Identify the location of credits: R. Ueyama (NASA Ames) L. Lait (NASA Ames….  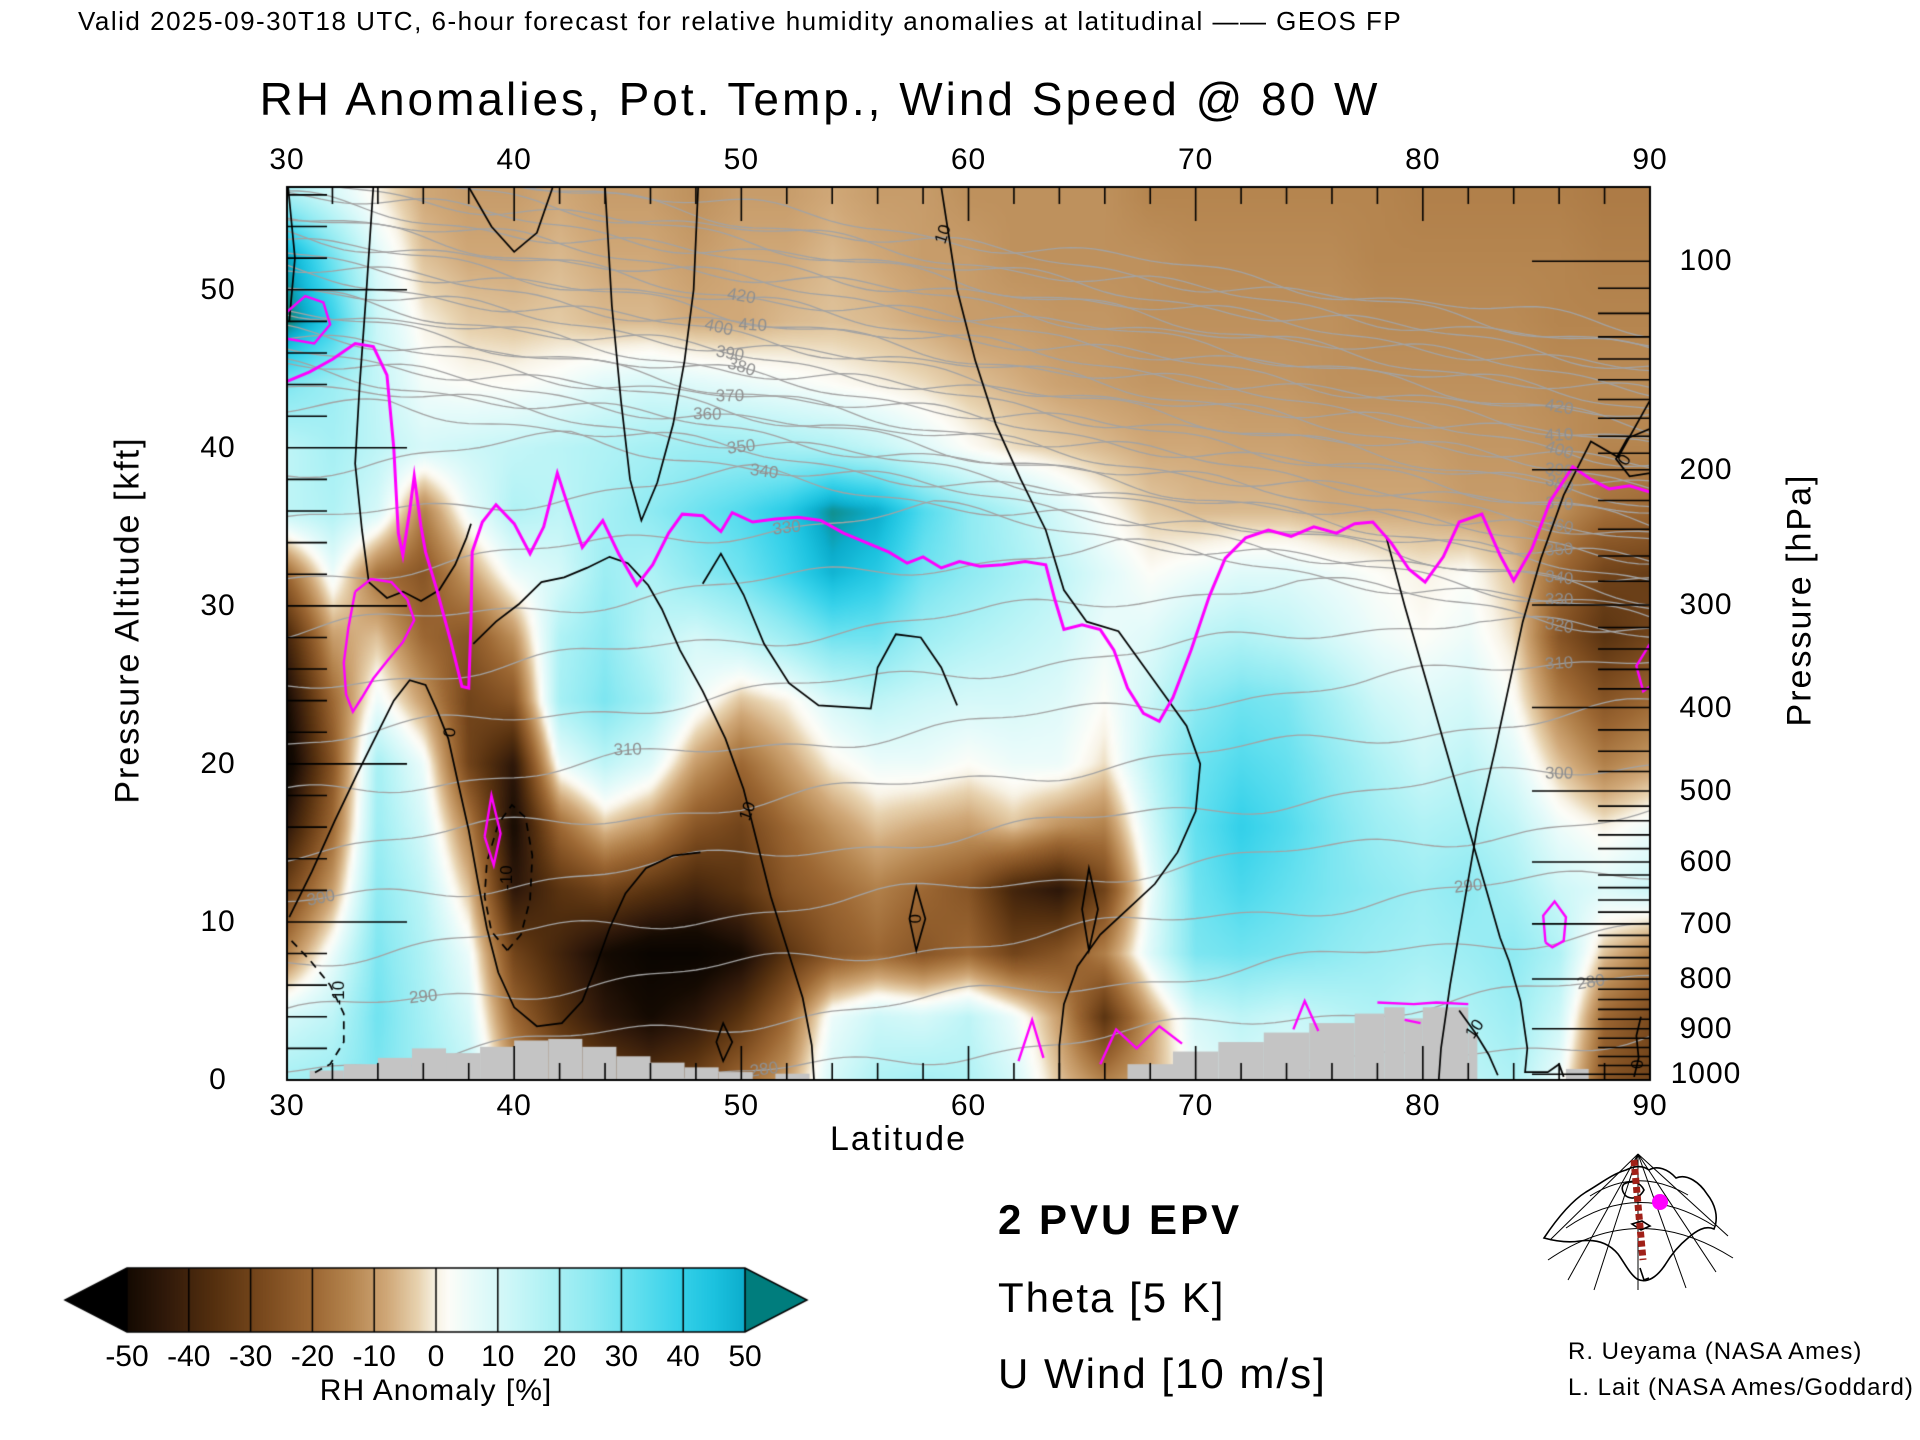
(1741, 1369).